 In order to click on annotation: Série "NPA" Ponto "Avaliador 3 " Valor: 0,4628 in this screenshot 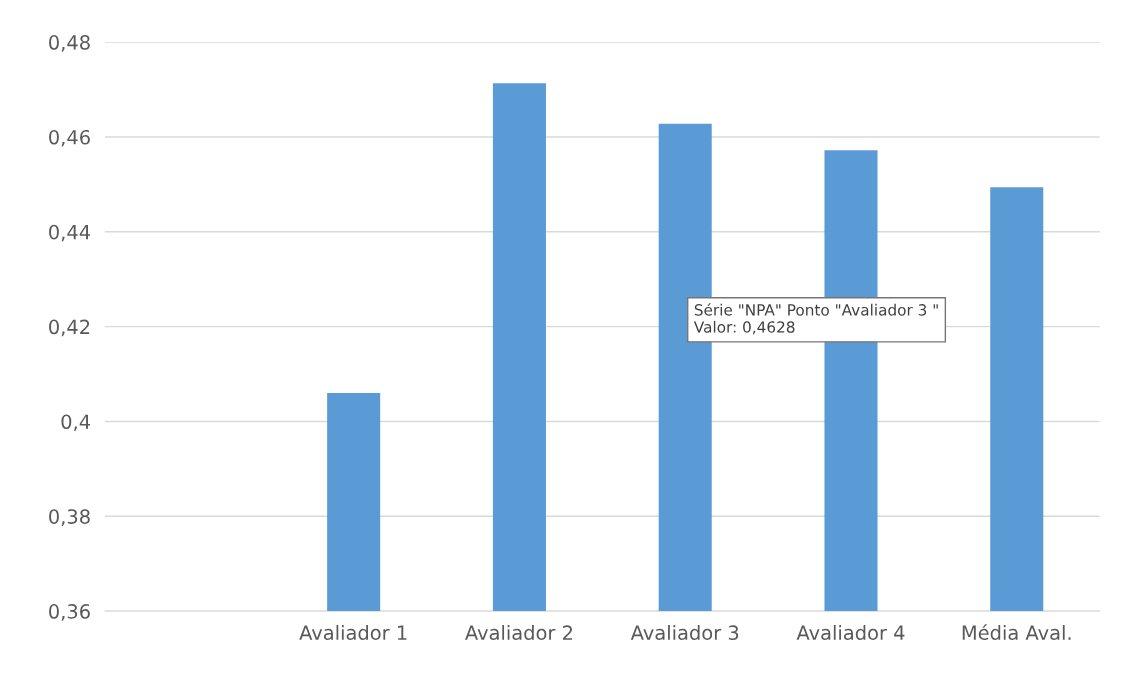, I will do `click(815, 319)`.